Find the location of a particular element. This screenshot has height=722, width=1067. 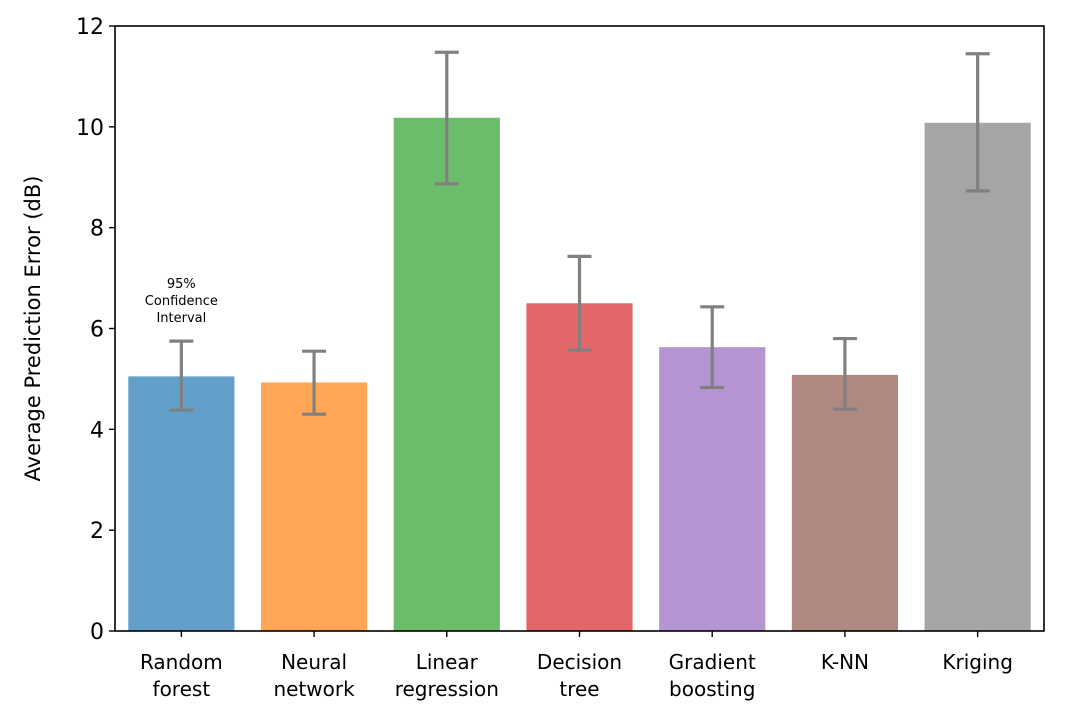

annotation-line-2: Interval is located at coordinates (181, 318).